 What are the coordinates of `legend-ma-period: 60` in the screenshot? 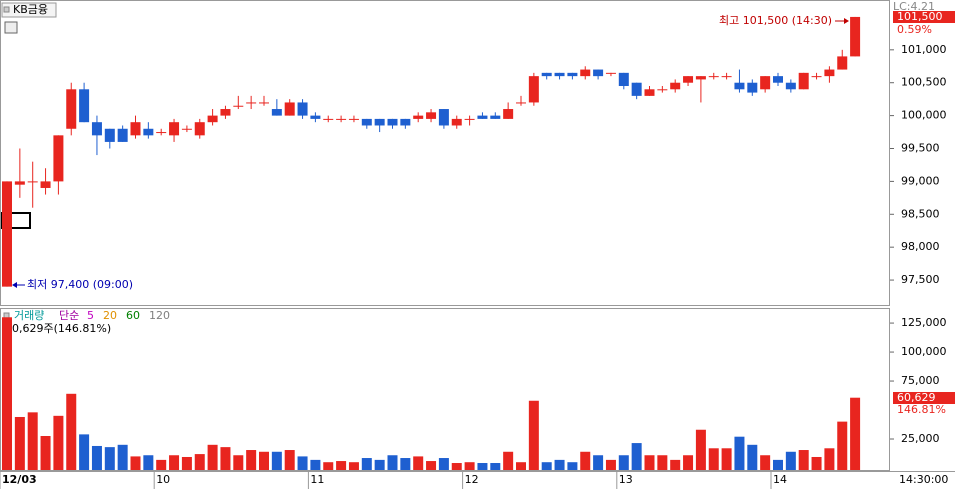 It's located at (133, 315).